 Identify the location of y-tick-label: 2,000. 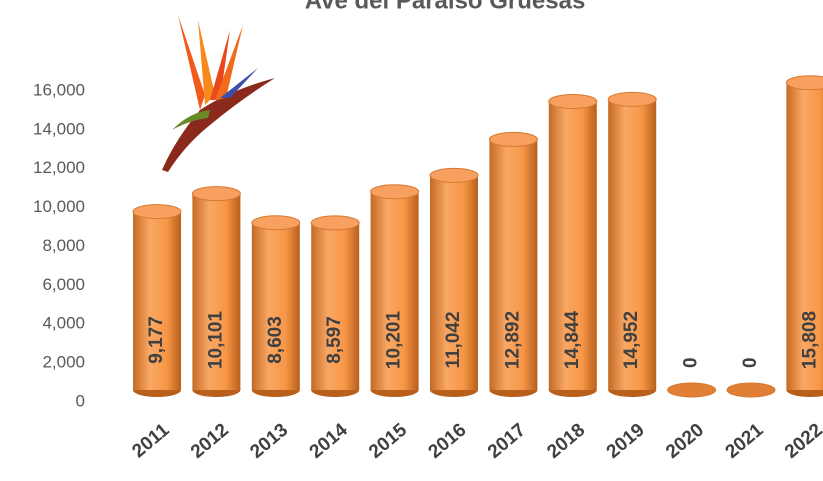
(63, 362).